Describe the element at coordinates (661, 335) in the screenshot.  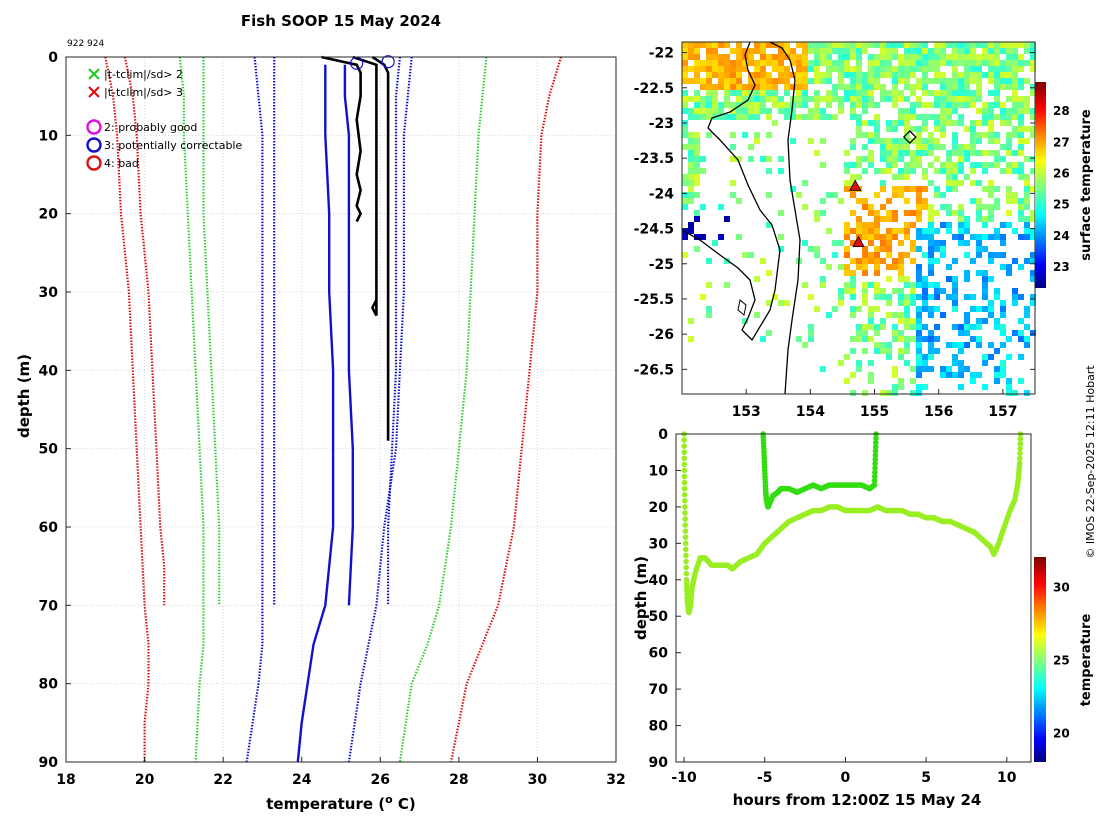
I see `map-y-tick-label: -26` at that location.